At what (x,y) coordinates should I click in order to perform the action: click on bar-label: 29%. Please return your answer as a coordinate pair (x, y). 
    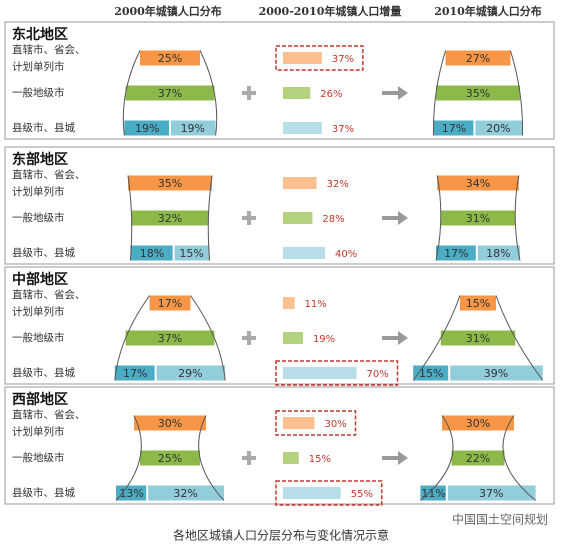
    Looking at the image, I should click on (190, 373).